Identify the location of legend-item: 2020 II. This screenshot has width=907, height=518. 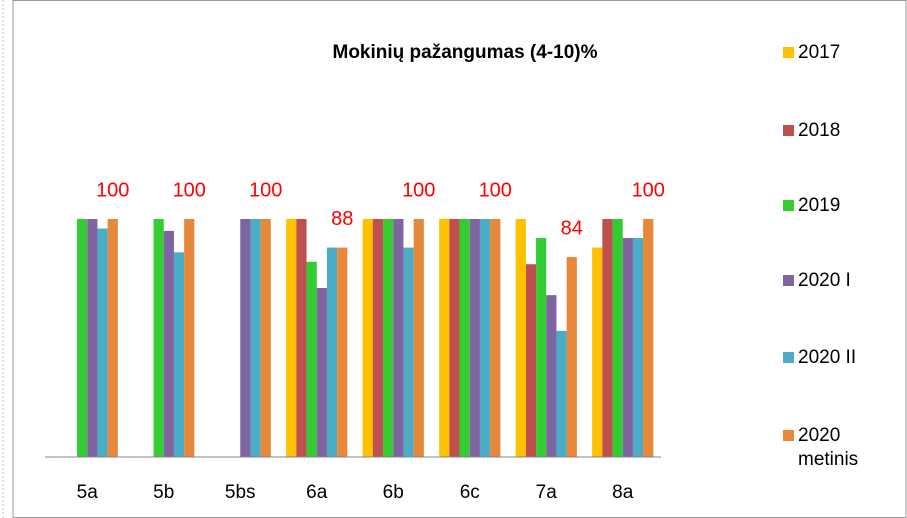
(833, 358).